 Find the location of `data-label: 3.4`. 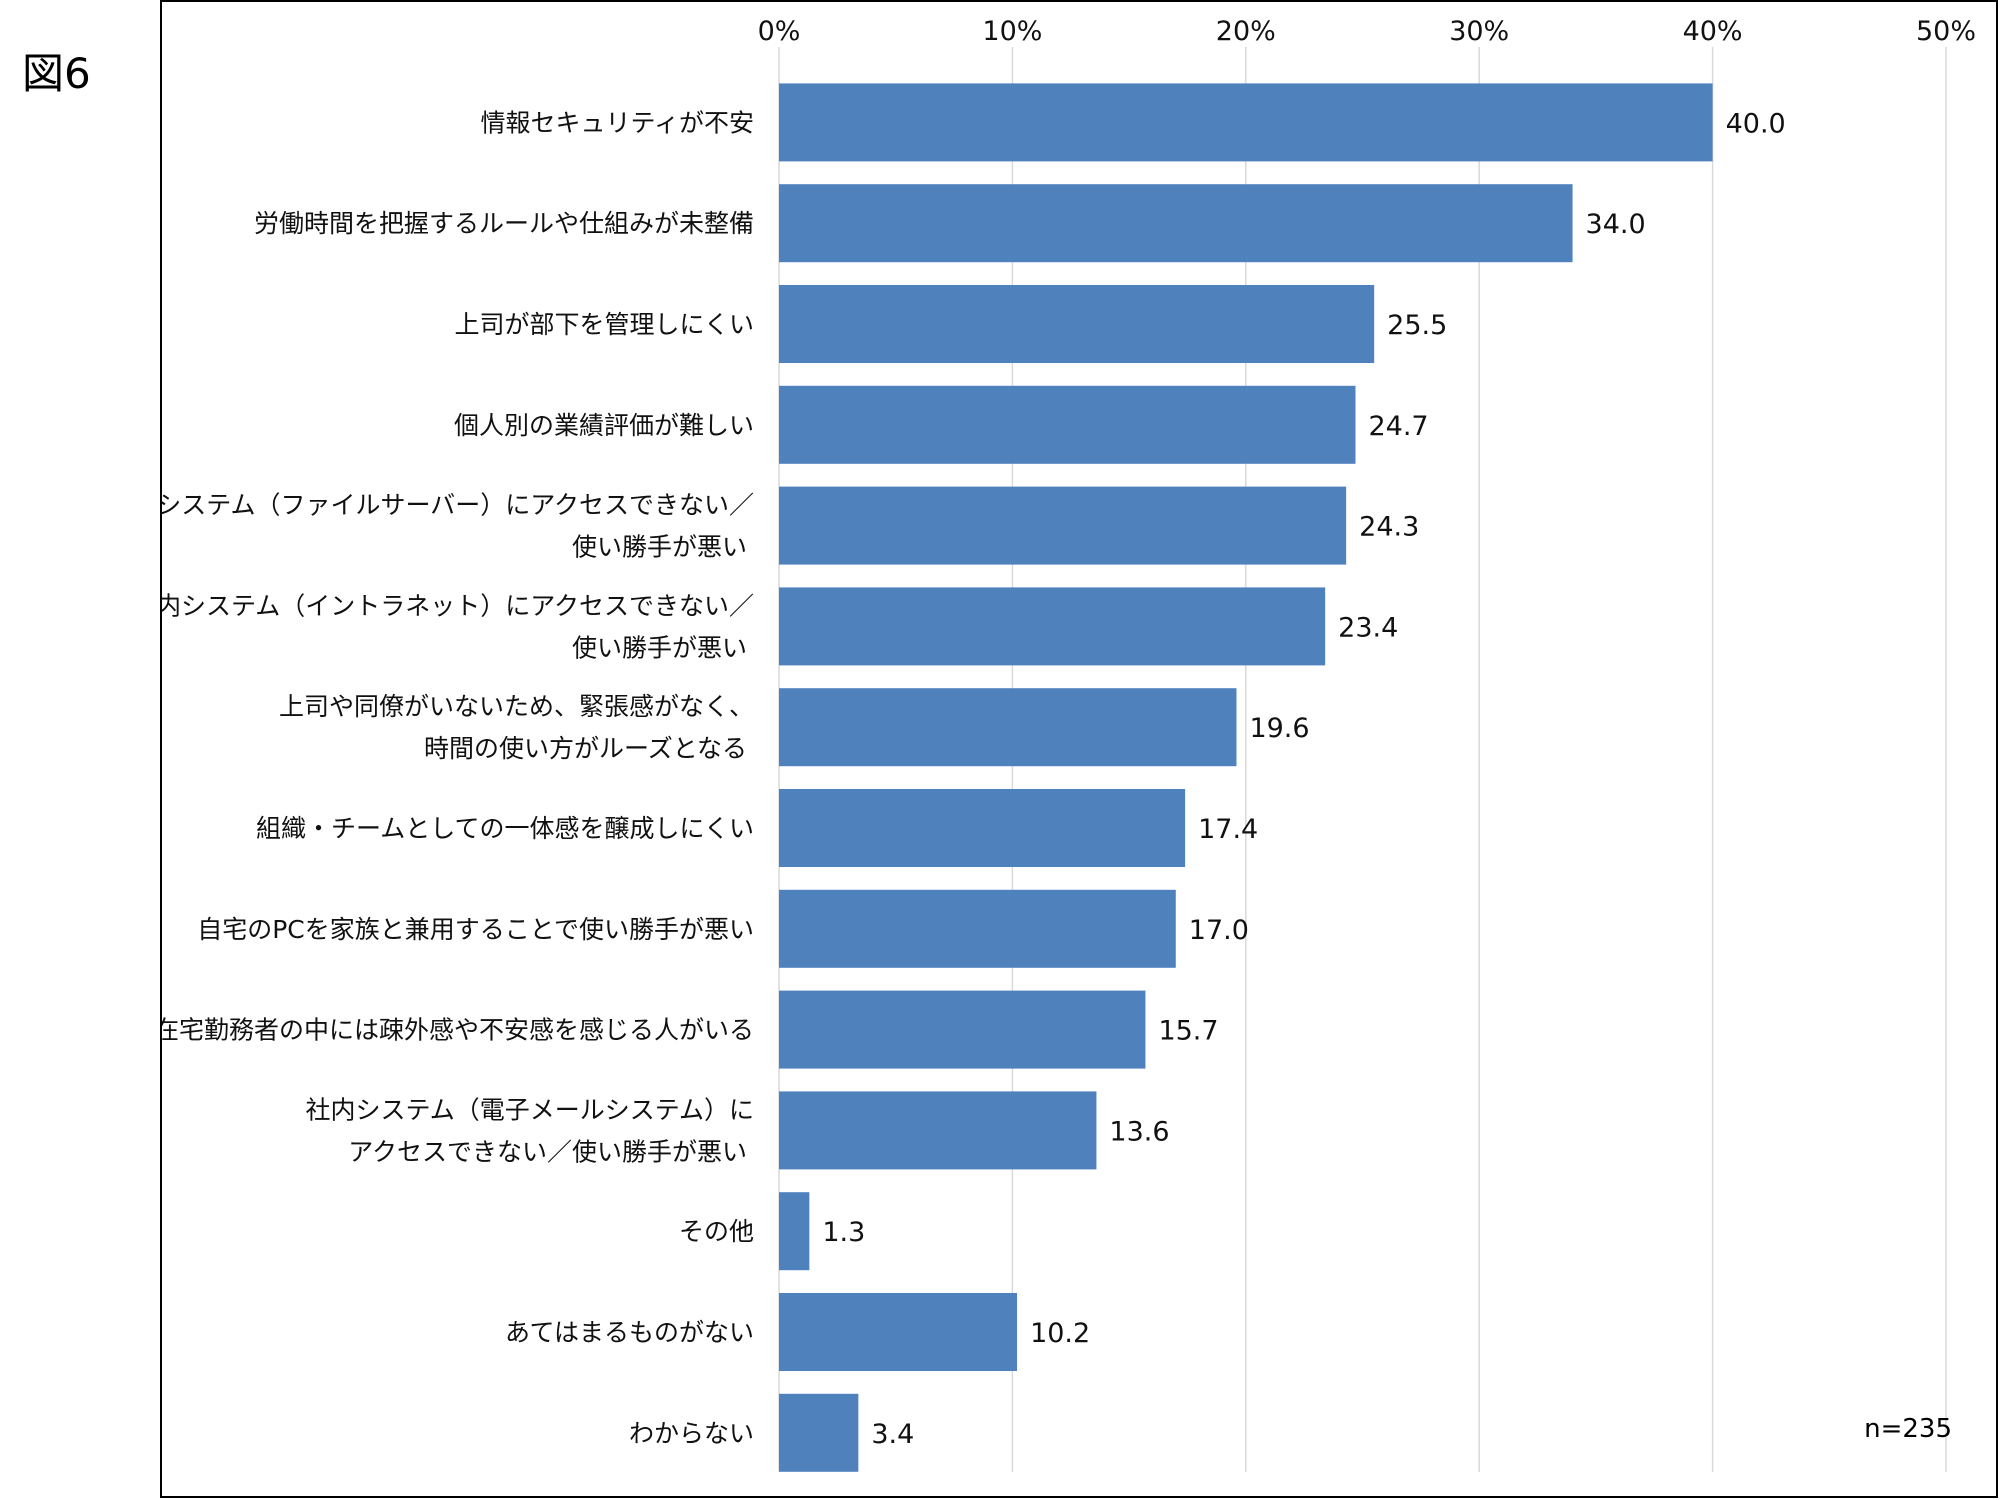

data-label: 3.4 is located at coordinates (892, 1434).